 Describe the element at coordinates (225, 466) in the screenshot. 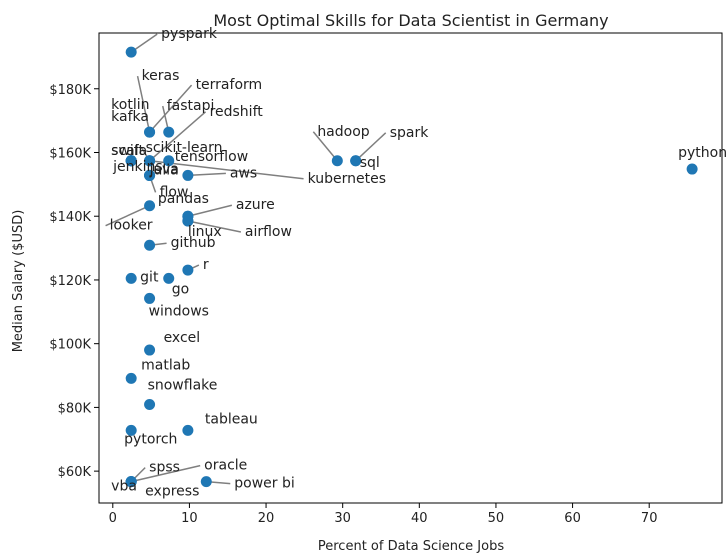

I see `point-label: oracle` at that location.